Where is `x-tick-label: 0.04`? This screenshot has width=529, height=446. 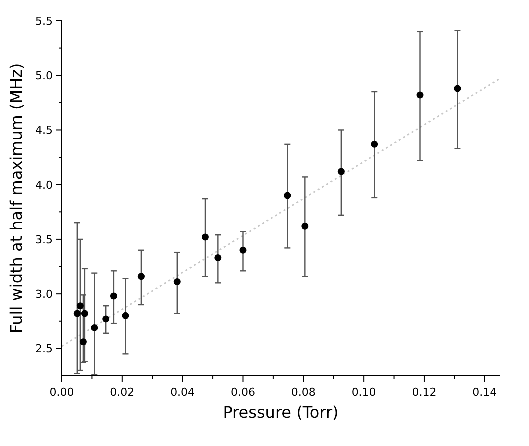 x-tick-label: 0.04 is located at coordinates (183, 392).